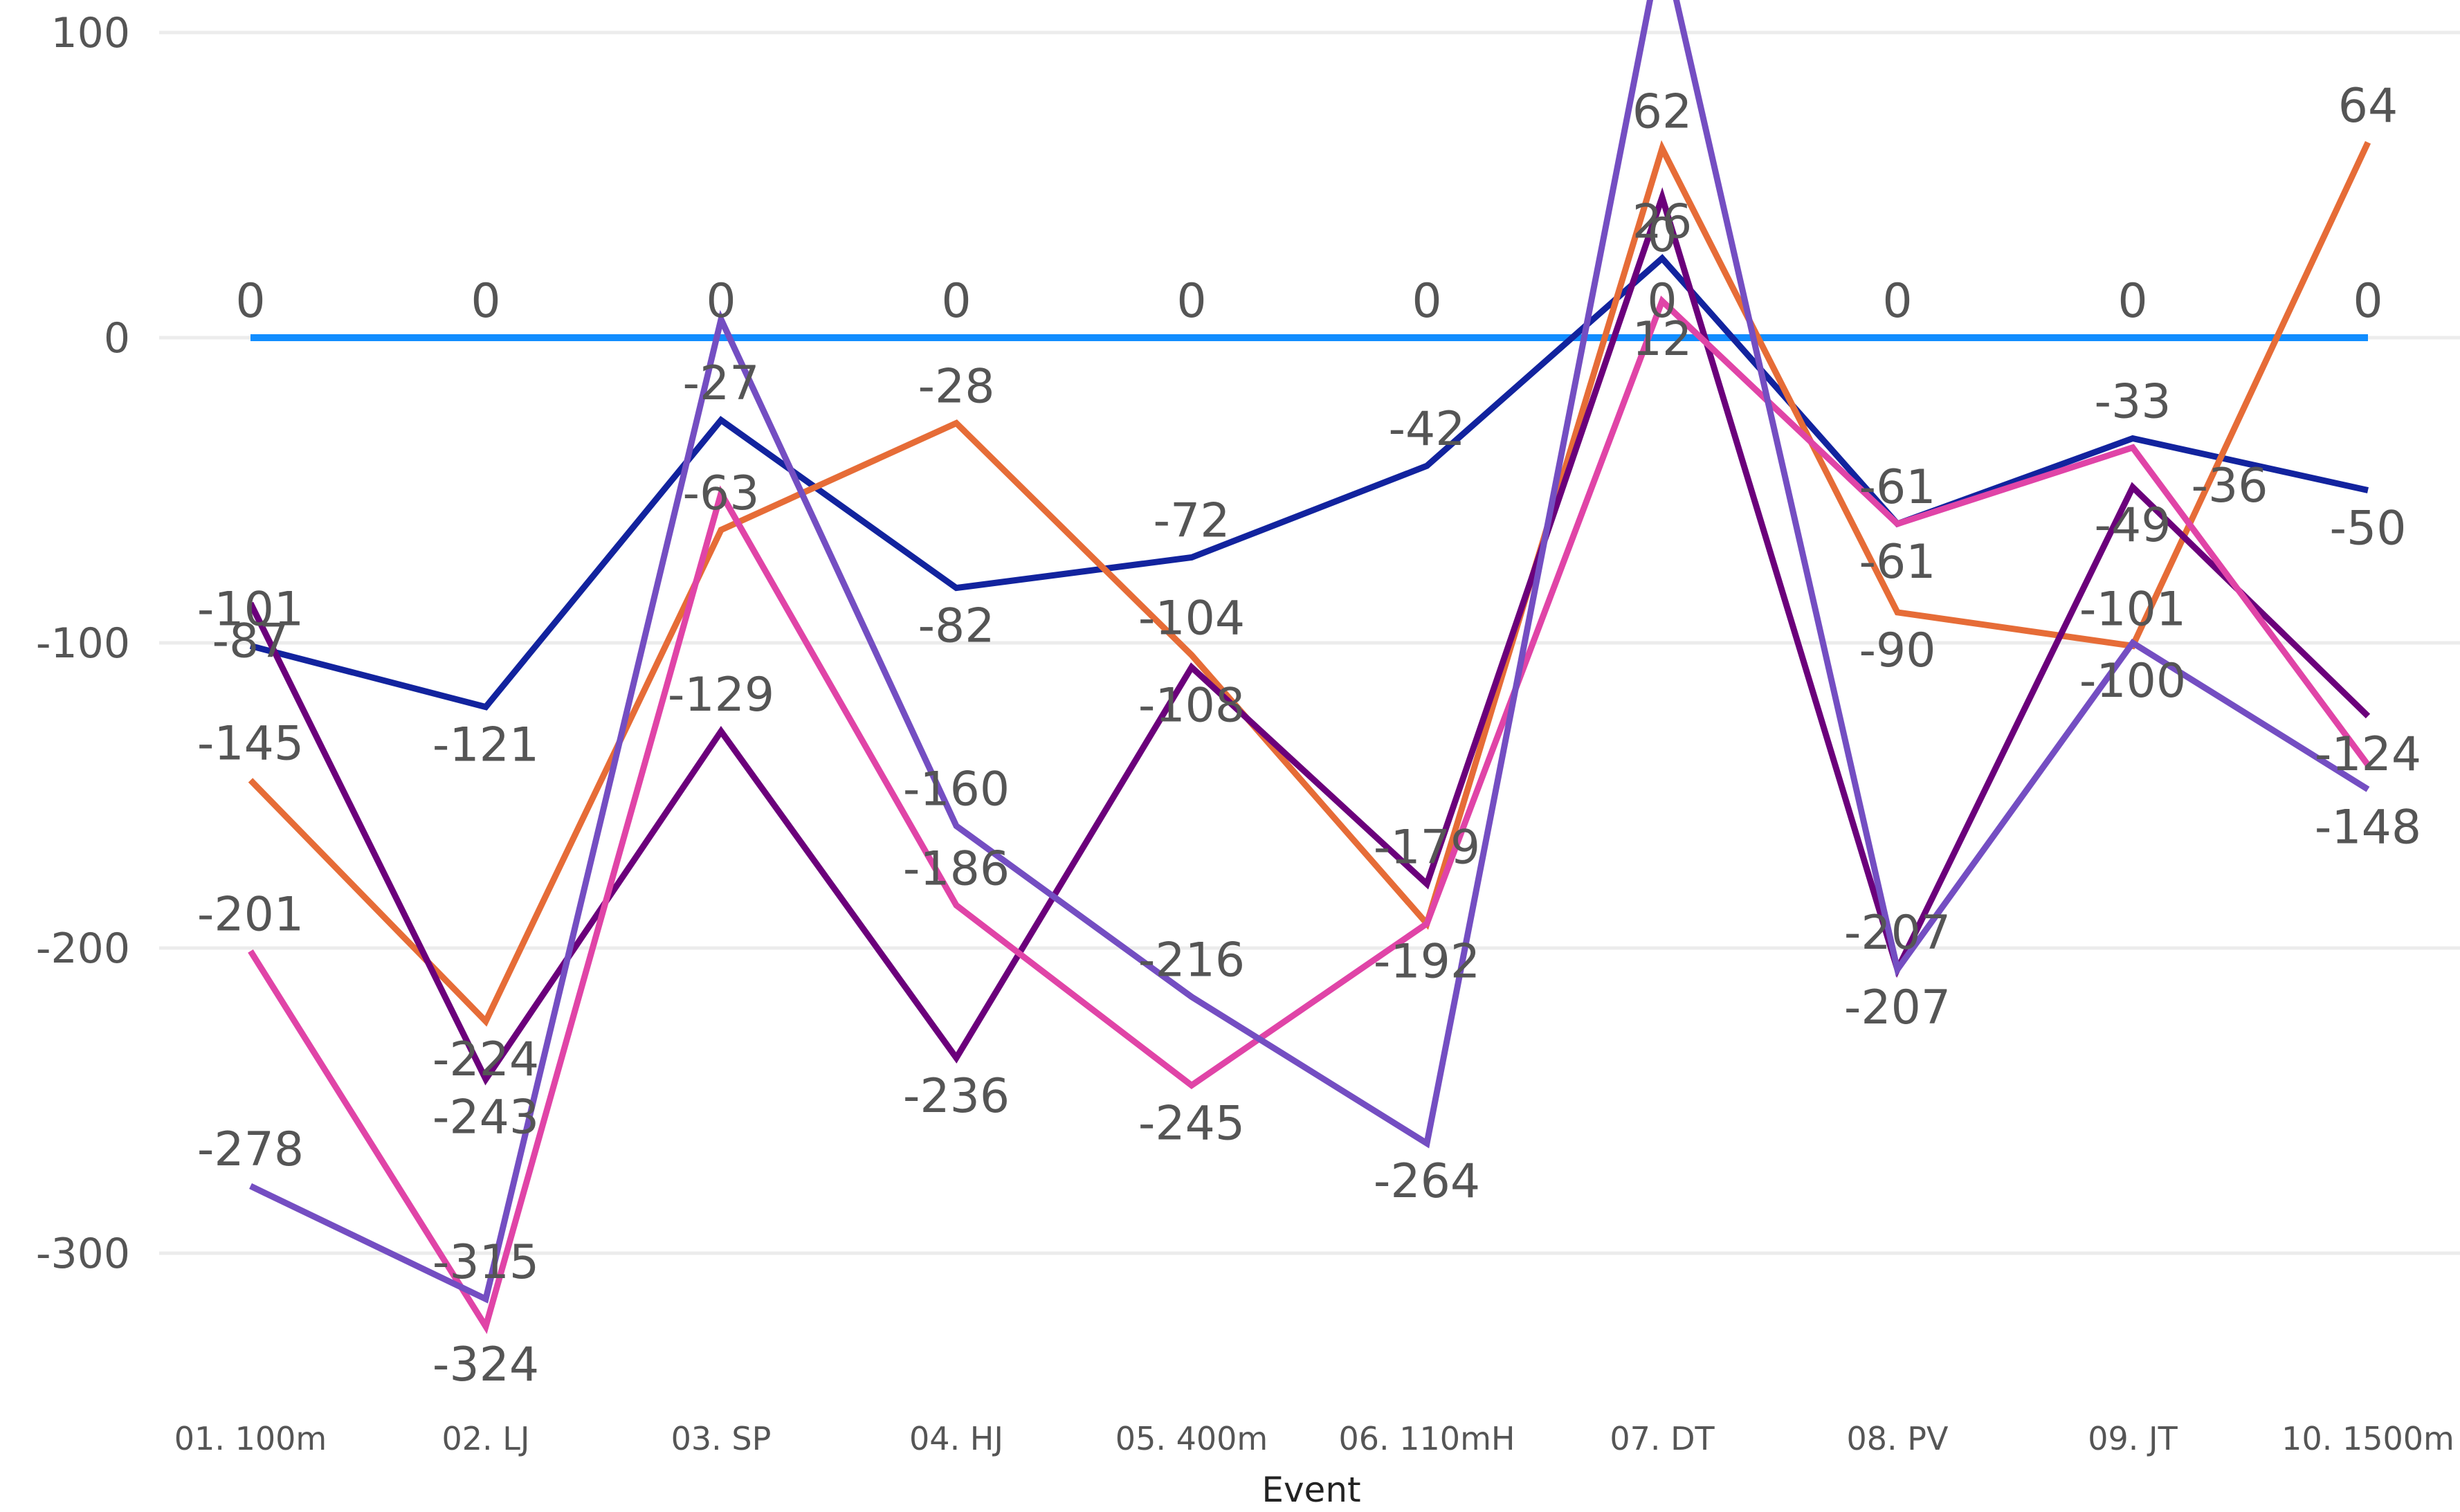  Describe the element at coordinates (1426, 429) in the screenshot. I see `data-label: -42` at that location.